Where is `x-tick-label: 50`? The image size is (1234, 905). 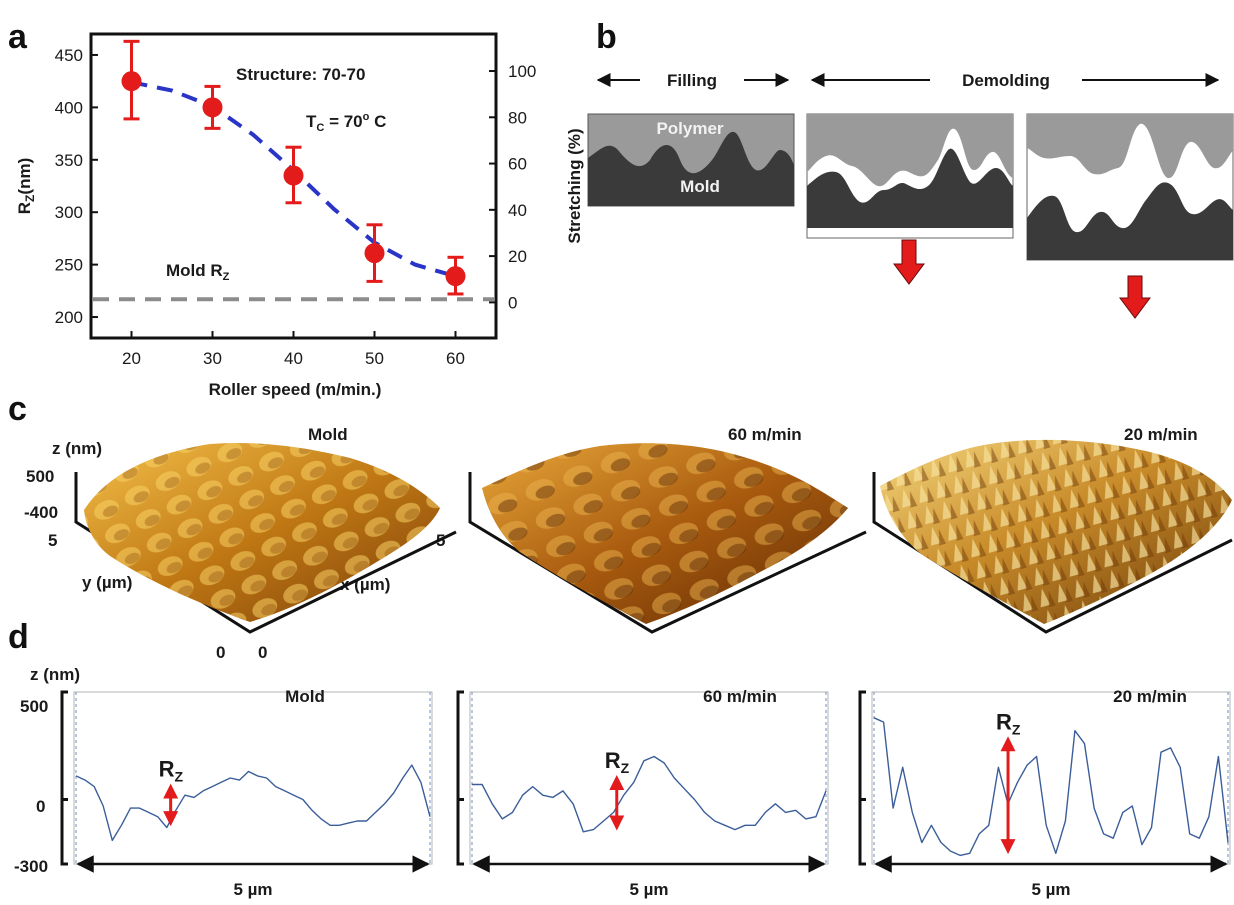 x-tick-label: 50 is located at coordinates (374, 358).